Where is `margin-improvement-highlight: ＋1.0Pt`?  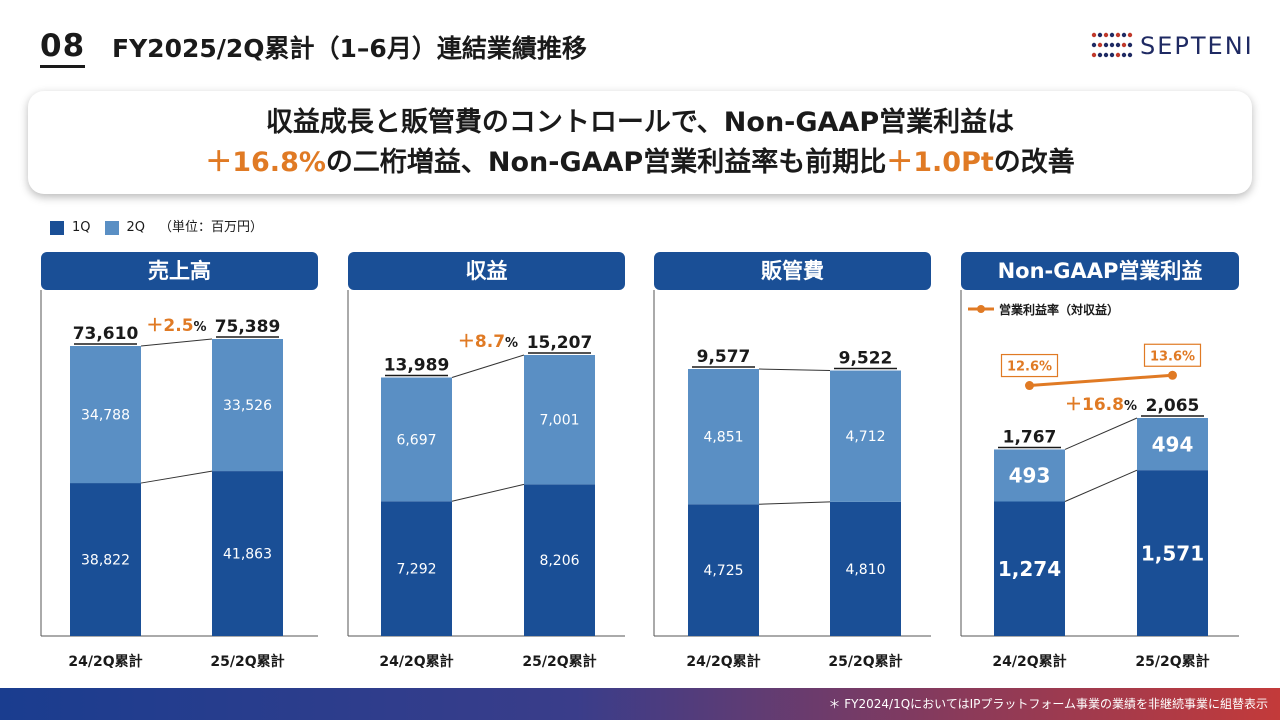
margin-improvement-highlight: ＋1.0Pt is located at coordinates (940, 162).